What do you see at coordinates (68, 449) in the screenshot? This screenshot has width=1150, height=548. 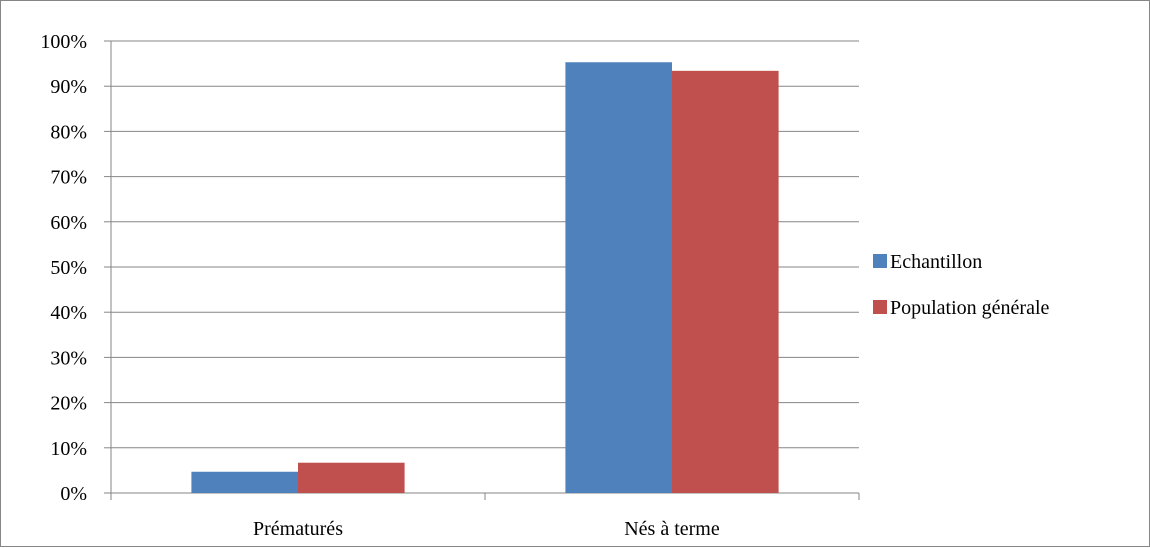 I see `y-tick-label: 10%` at bounding box center [68, 449].